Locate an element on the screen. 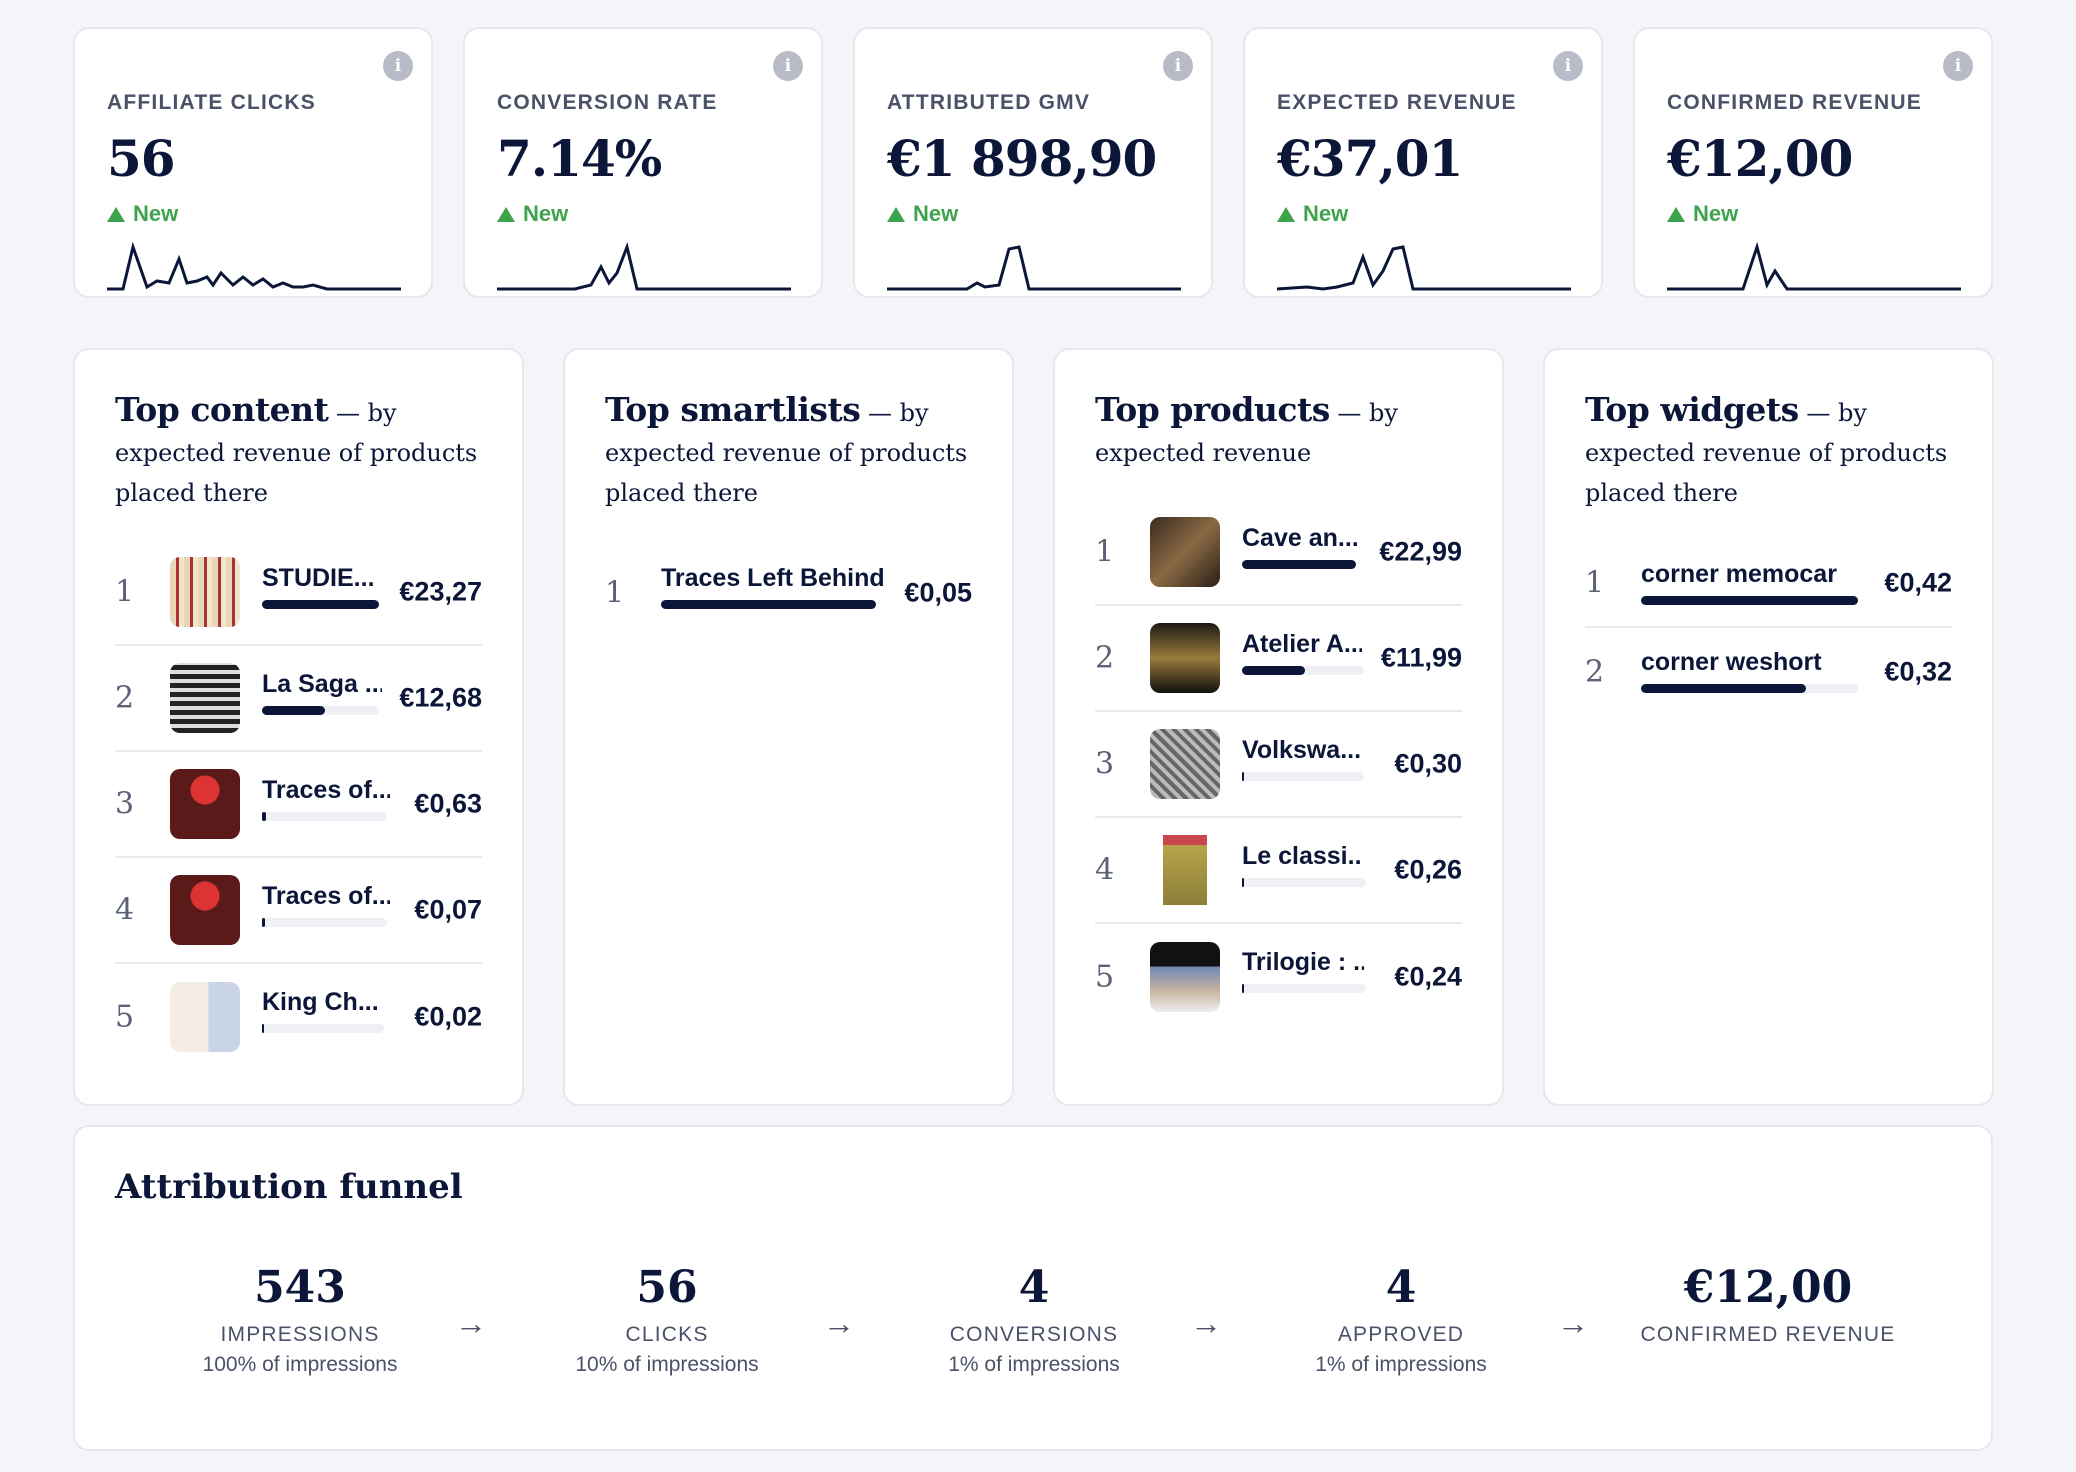 This screenshot has width=2076, height=1472. stage-label: APPROVED is located at coordinates (1401, 1334).